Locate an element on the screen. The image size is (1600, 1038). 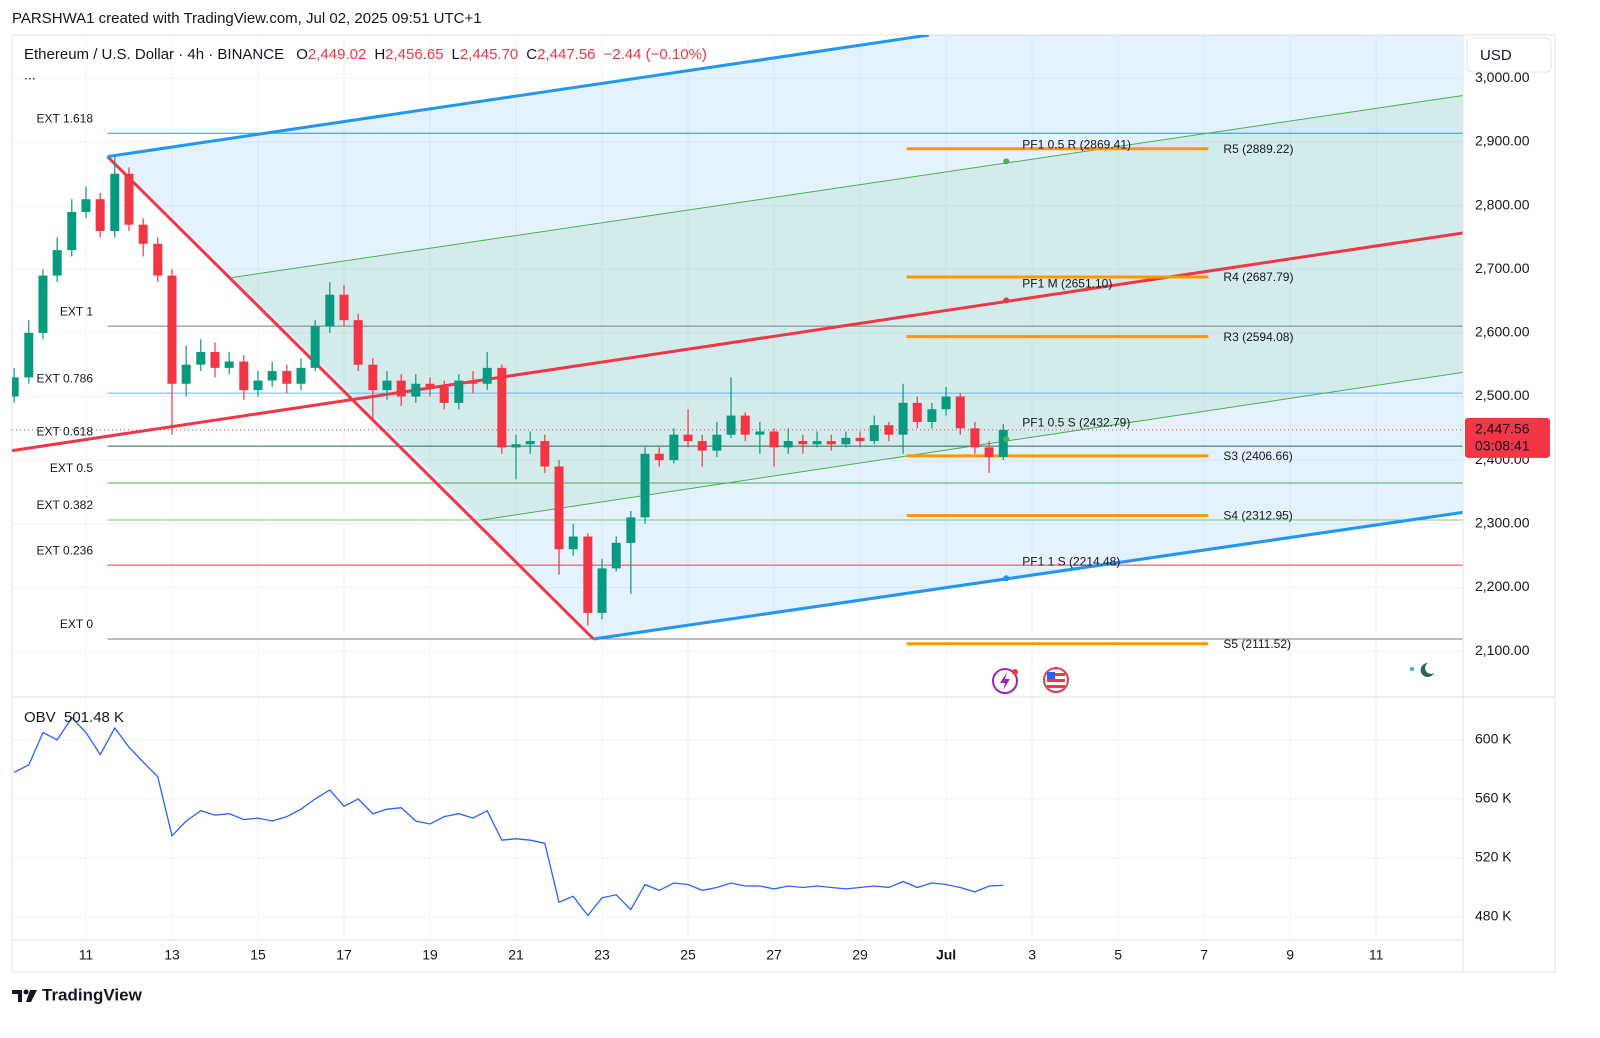
currency-button is located at coordinates (1509, 55).